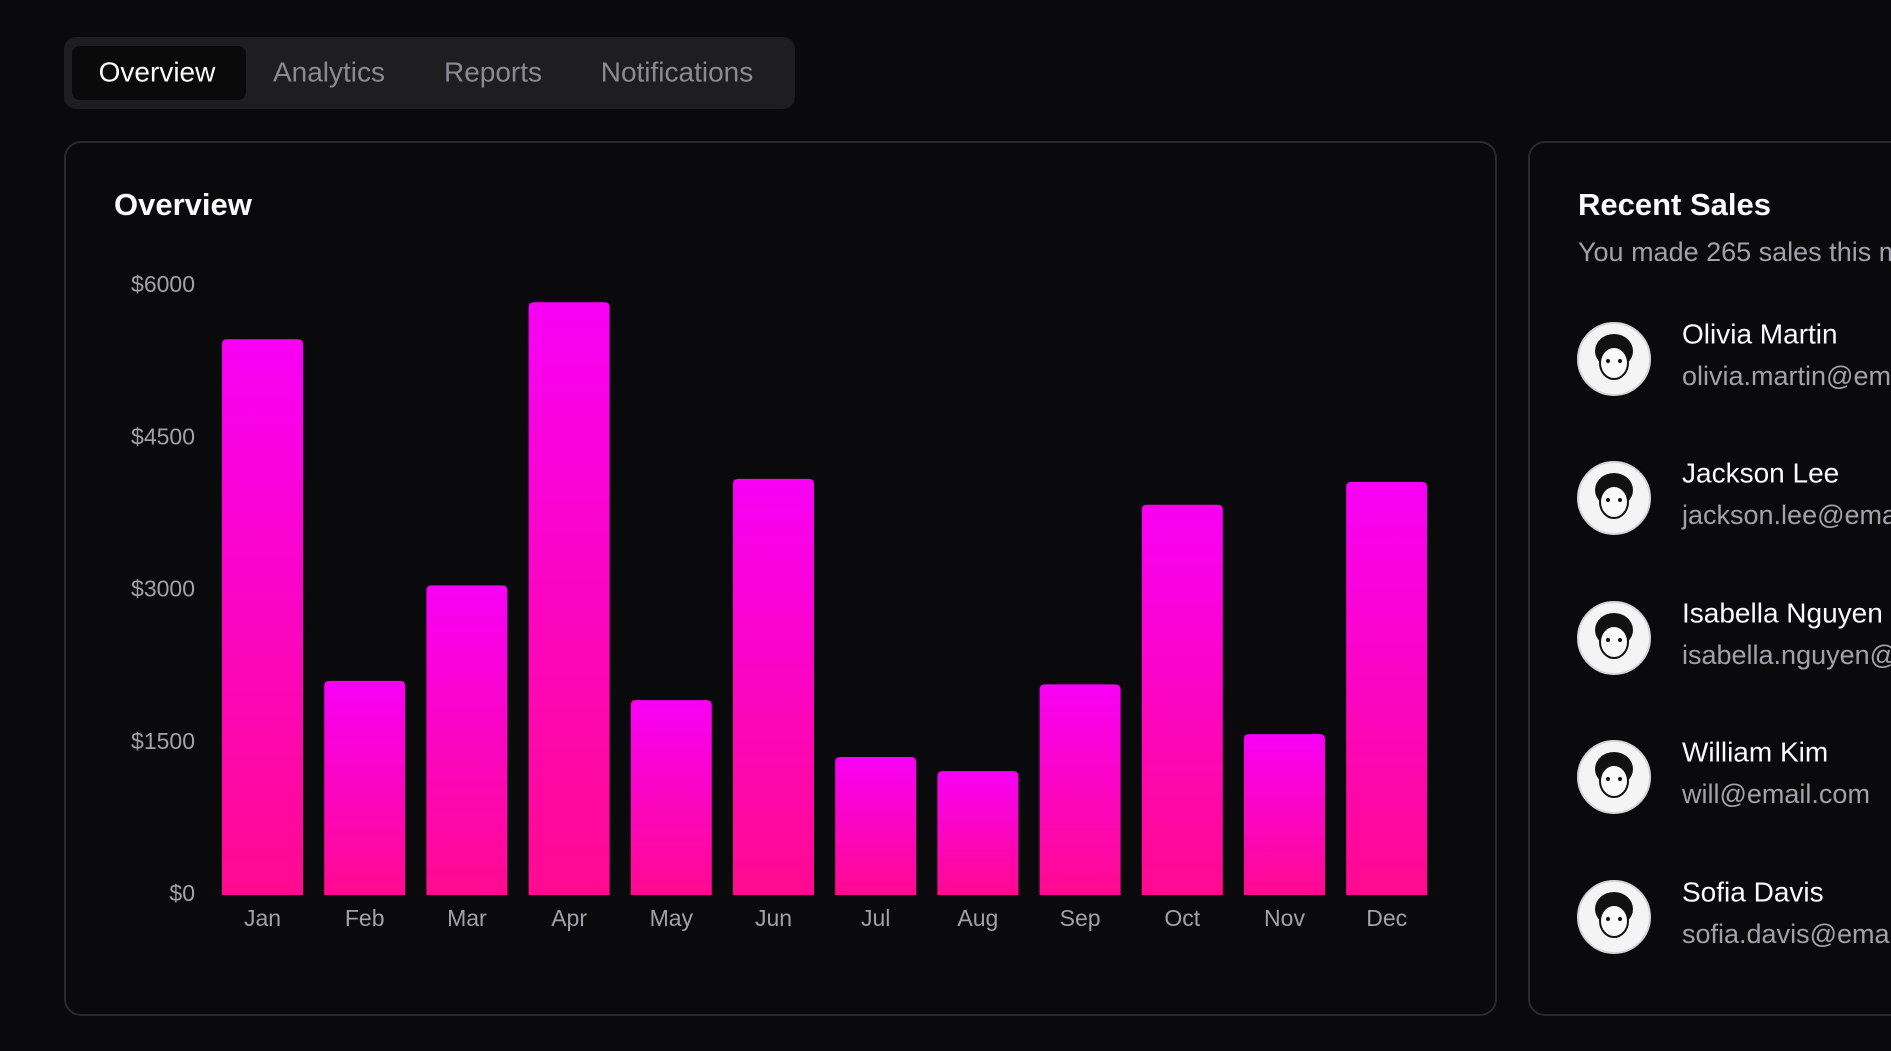 Image resolution: width=1891 pixels, height=1051 pixels. Describe the element at coordinates (365, 918) in the screenshot. I see `x-tick-label: Feb` at that location.